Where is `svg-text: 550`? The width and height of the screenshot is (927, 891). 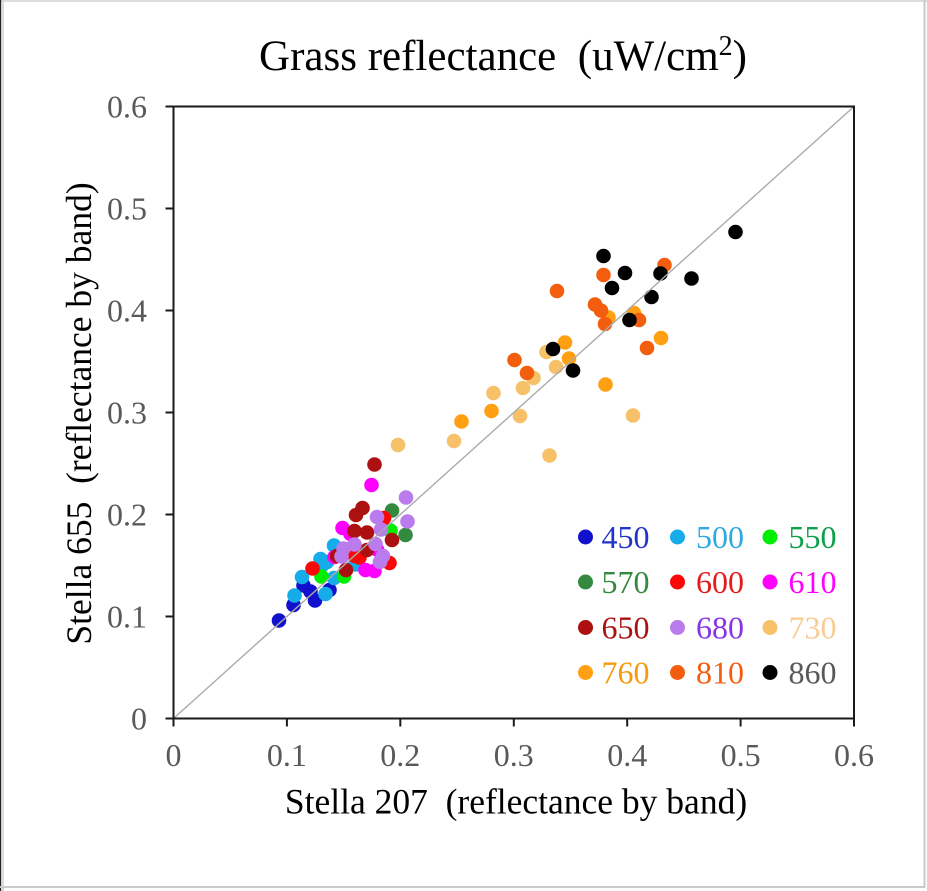 svg-text: 550 is located at coordinates (813, 537).